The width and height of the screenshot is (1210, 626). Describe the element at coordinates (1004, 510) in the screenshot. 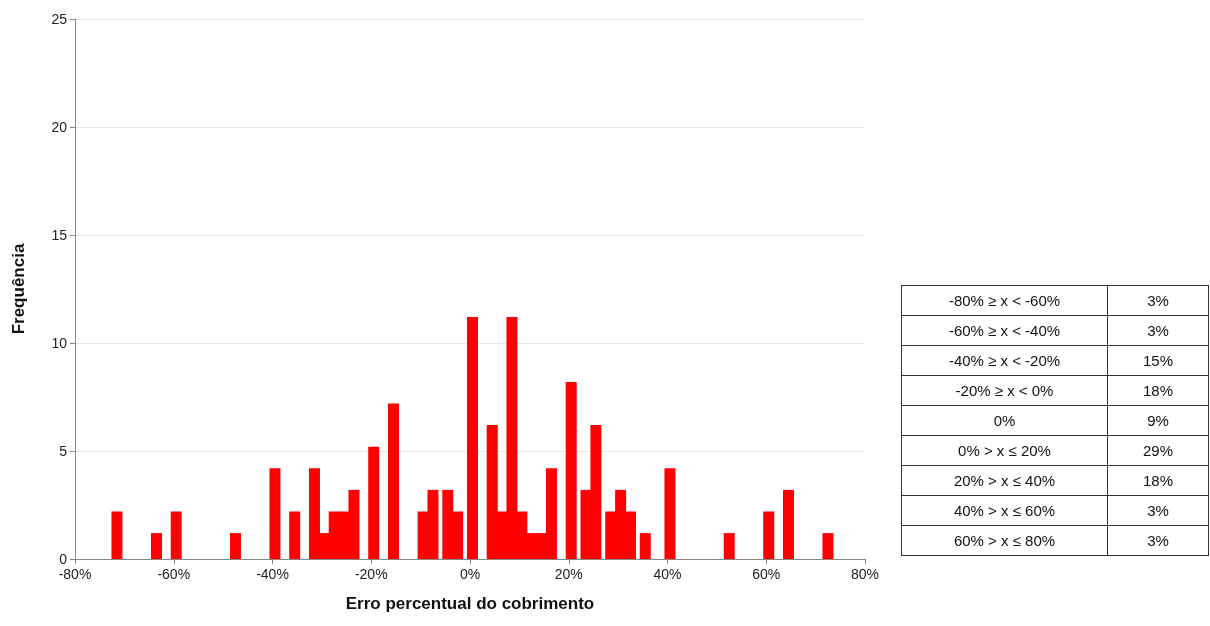

I see `category-label: 40% > x ≤ 60%` at that location.